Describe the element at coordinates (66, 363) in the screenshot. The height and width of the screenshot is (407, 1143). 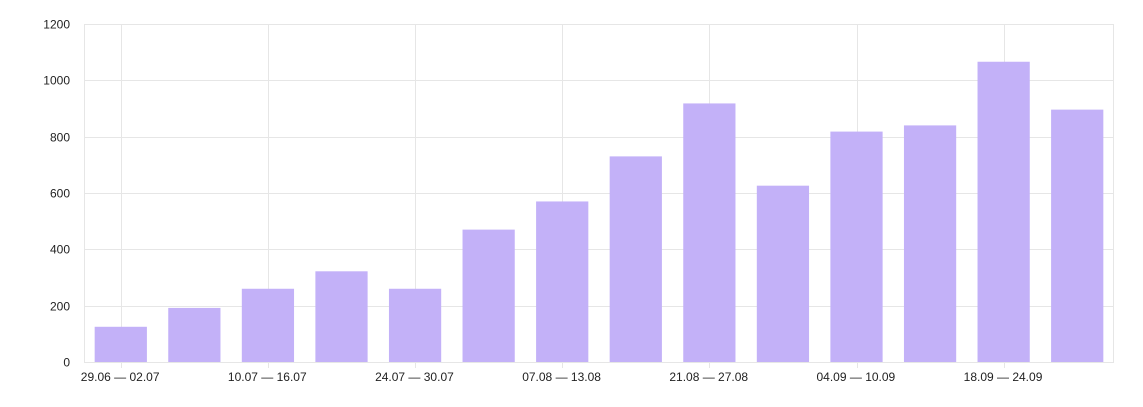
I see `y-tick-label: 0` at that location.